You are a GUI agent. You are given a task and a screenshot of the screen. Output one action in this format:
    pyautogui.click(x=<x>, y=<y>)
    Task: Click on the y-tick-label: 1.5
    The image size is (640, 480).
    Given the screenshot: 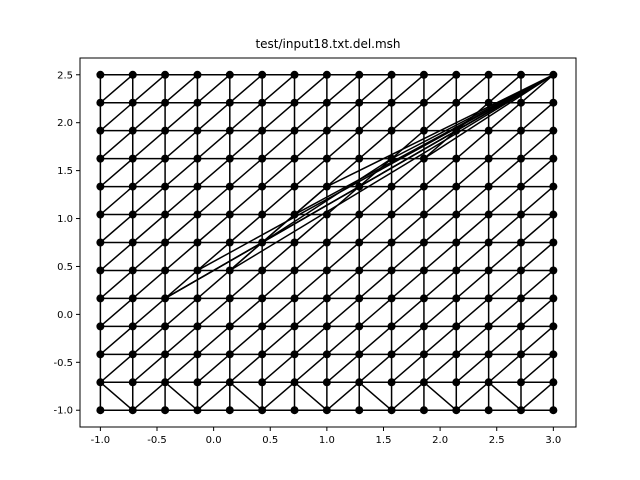 What is the action you would take?
    pyautogui.click(x=65, y=171)
    